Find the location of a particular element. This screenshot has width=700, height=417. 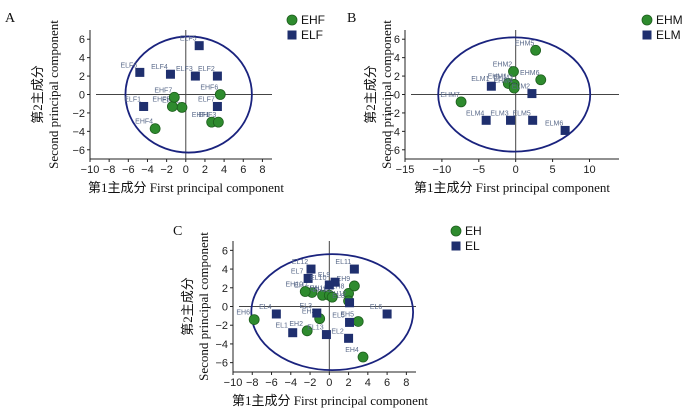

panel-b-y-axis-title-en: Second principal component is located at coordinates (386, 94).